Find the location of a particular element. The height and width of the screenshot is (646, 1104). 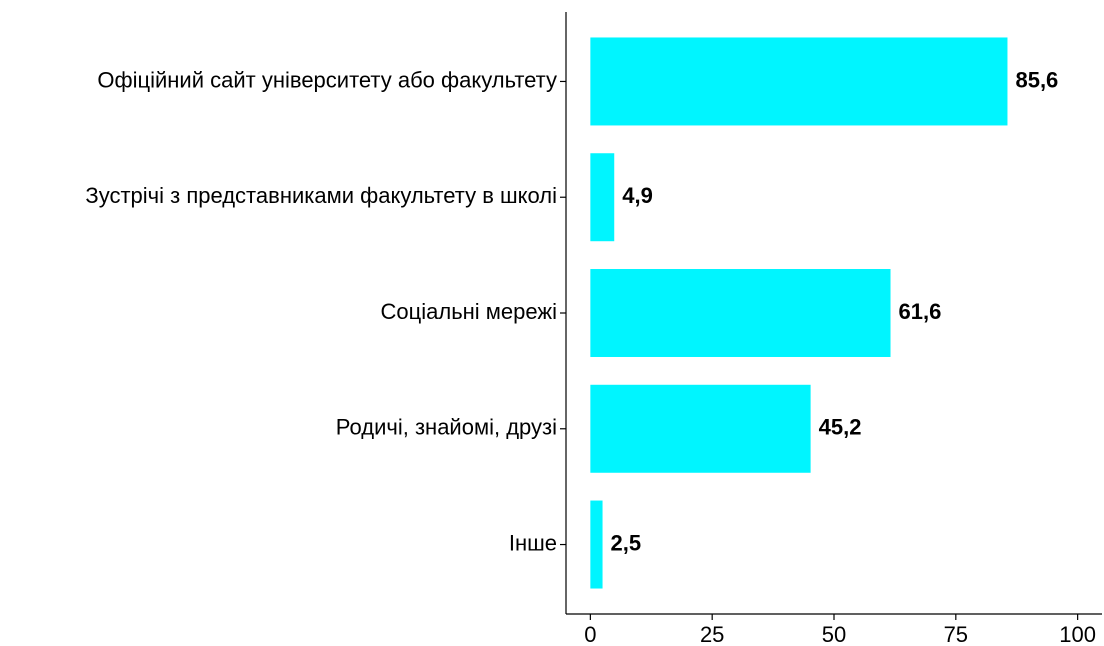

x-tick-label: 0 is located at coordinates (590, 634).